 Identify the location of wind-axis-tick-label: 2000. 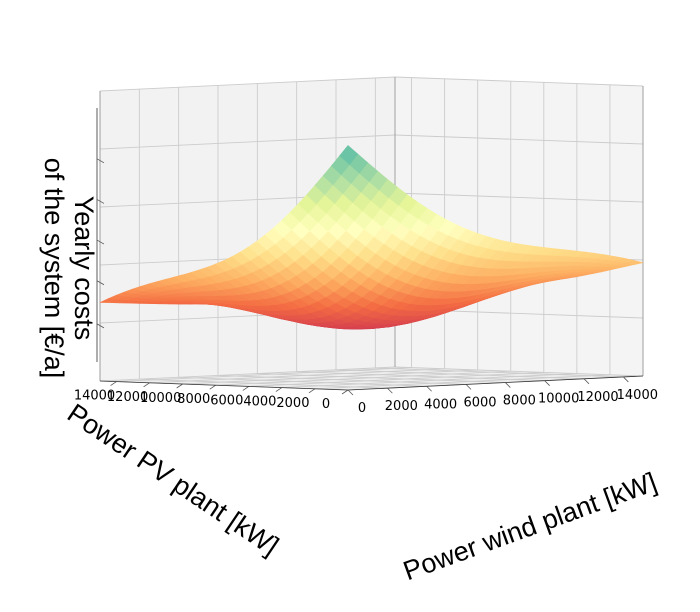
(401, 406).